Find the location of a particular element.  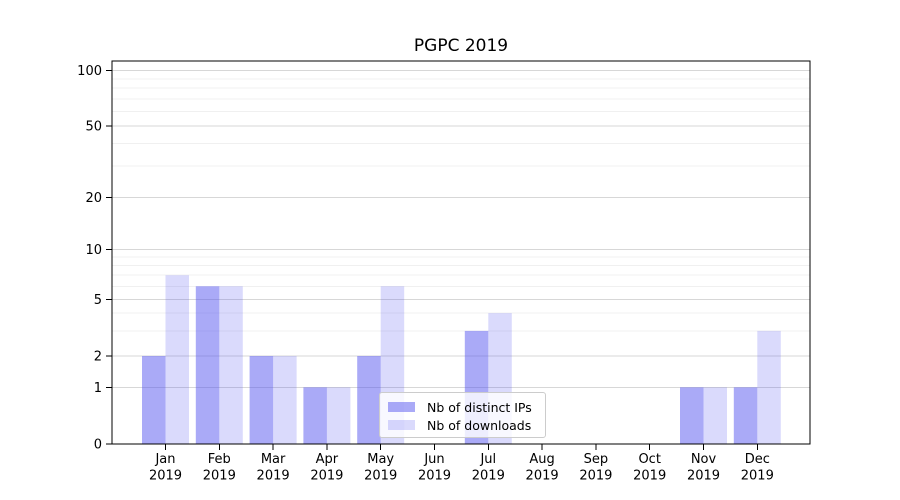

x-tick-label-month: Oct is located at coordinates (649, 459).